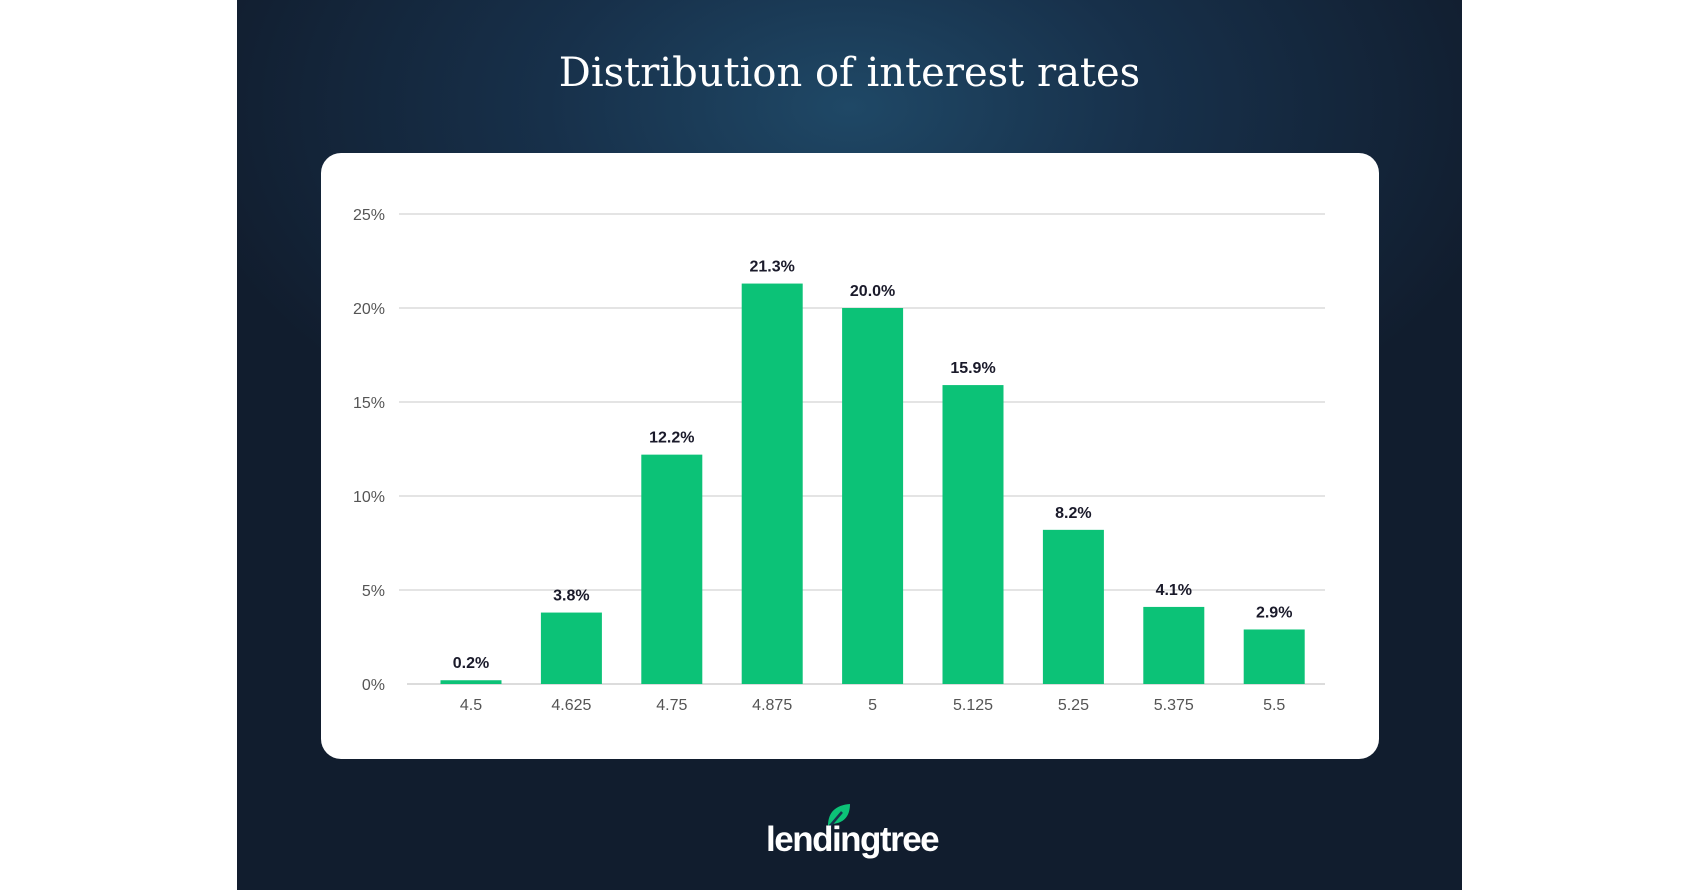 The image size is (1700, 890). Describe the element at coordinates (1073, 705) in the screenshot. I see `x-tick-label: 5.25` at that location.